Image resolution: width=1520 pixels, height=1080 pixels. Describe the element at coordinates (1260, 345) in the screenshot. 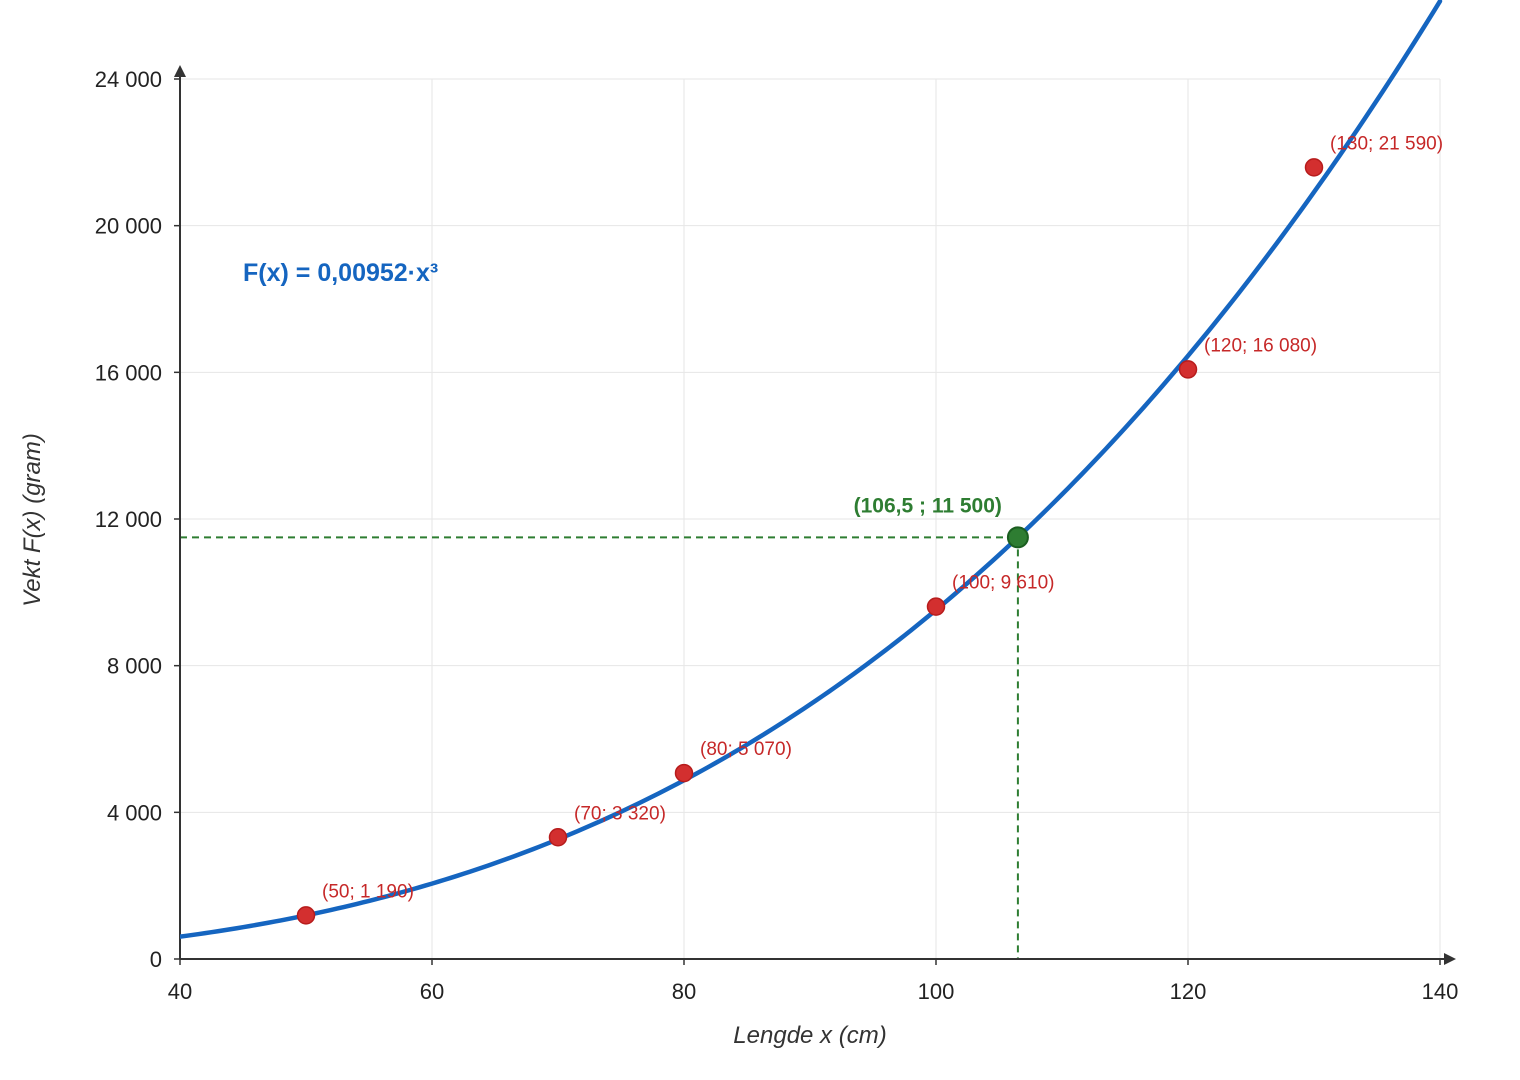

I see `data-point-label: (120; 16 080)` at that location.